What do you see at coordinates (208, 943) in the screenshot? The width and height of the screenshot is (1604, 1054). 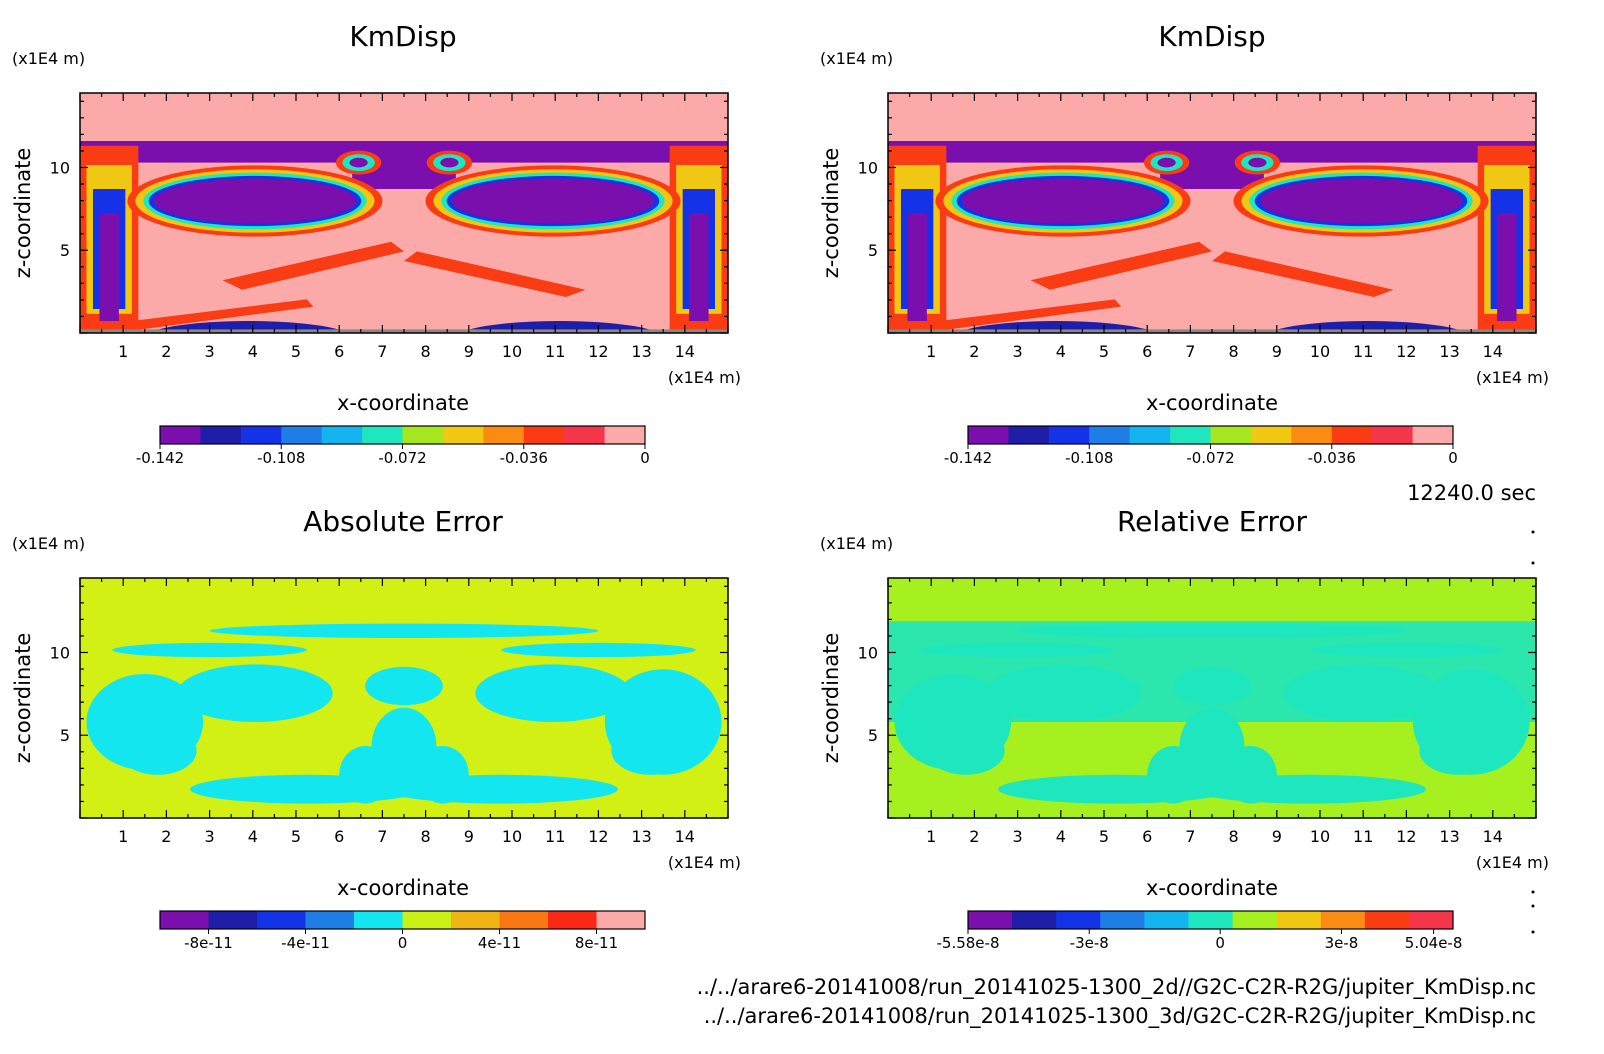 I see `colorbar-tick-label: -8e-11` at bounding box center [208, 943].